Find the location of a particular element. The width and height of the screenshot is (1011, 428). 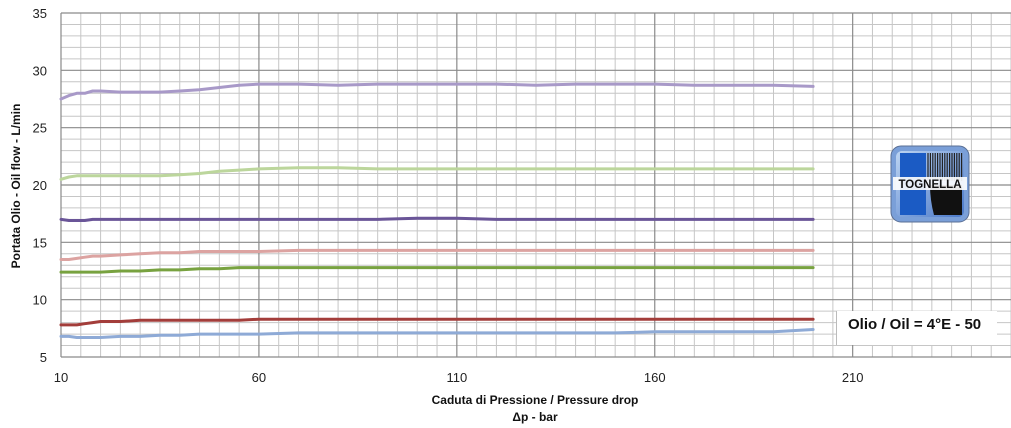

y-tick-label: 35 is located at coordinates (40, 13).